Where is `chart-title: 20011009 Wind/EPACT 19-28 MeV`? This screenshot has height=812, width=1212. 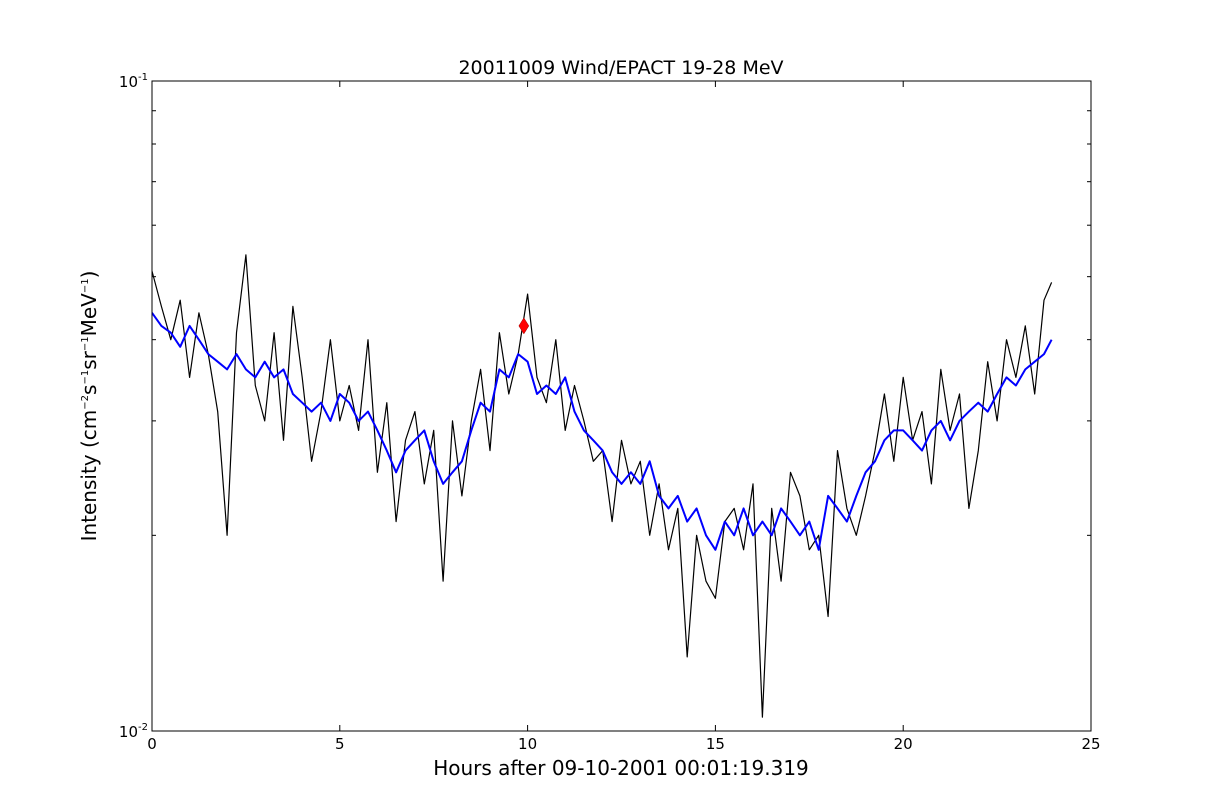
chart-title: 20011009 Wind/EPACT 19-28 MeV is located at coordinates (620, 68).